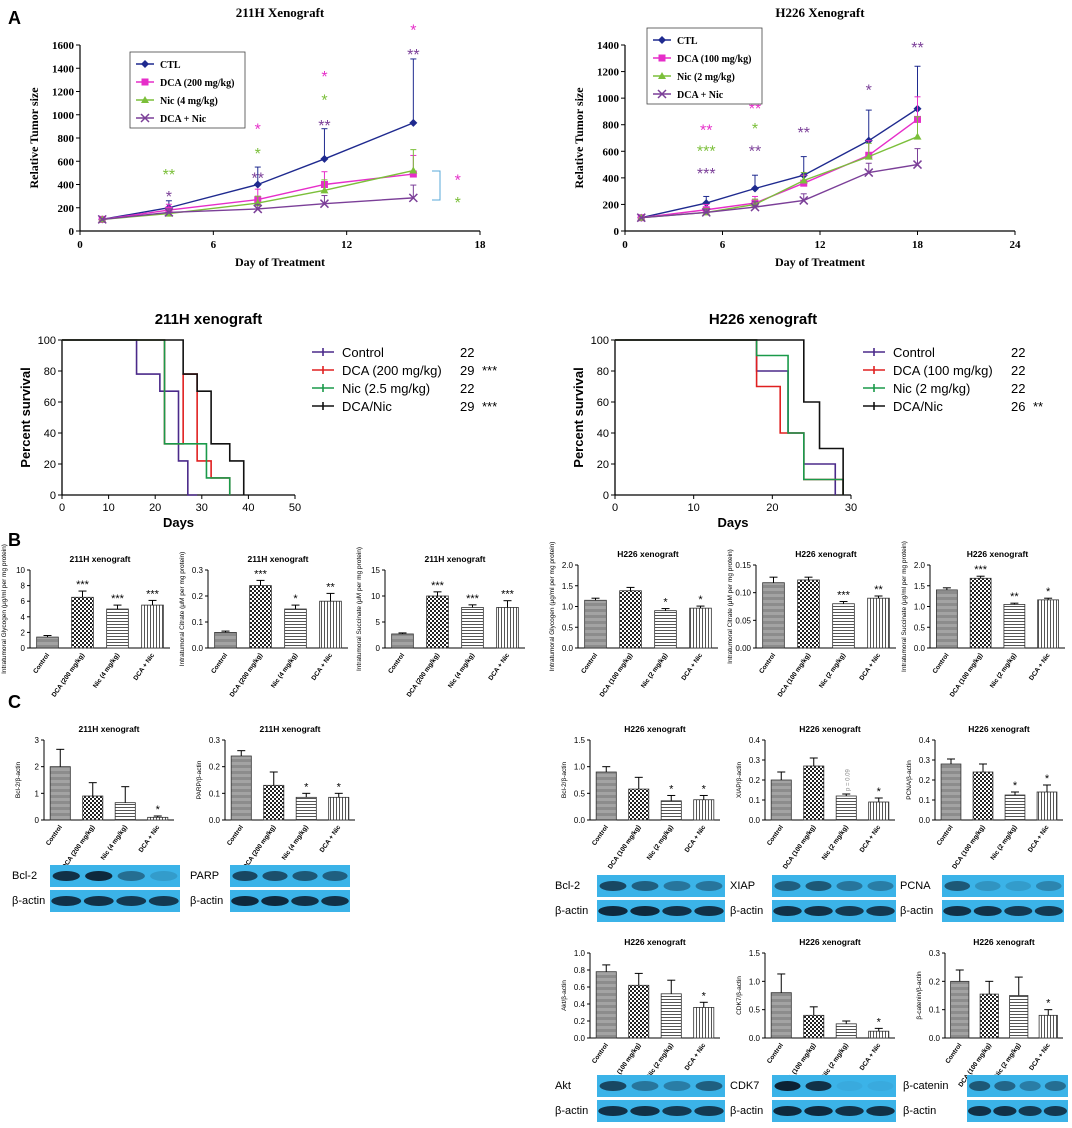  Describe the element at coordinates (280, 262) in the screenshot. I see `x-axis-label: Day of Treatment` at that location.